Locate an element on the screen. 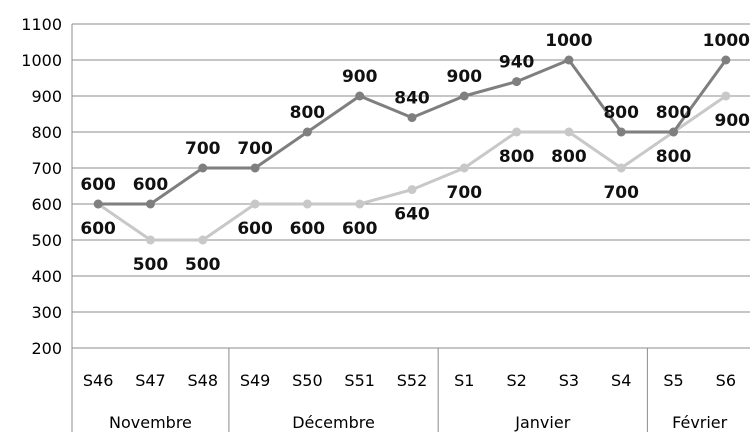 Image resolution: width=752 pixels, height=432 pixels. y-tick-label: 500 is located at coordinates (46, 240).